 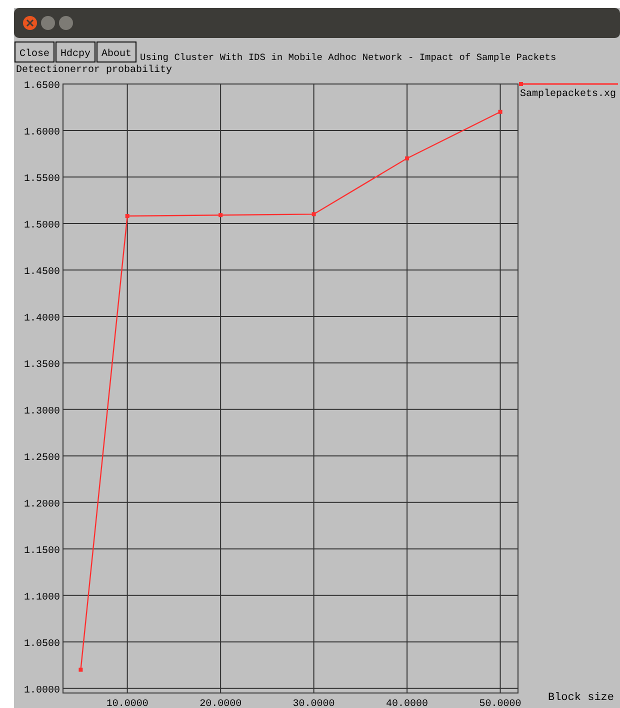 I want to click on y-tick-label: 1.2000, so click(x=42, y=504).